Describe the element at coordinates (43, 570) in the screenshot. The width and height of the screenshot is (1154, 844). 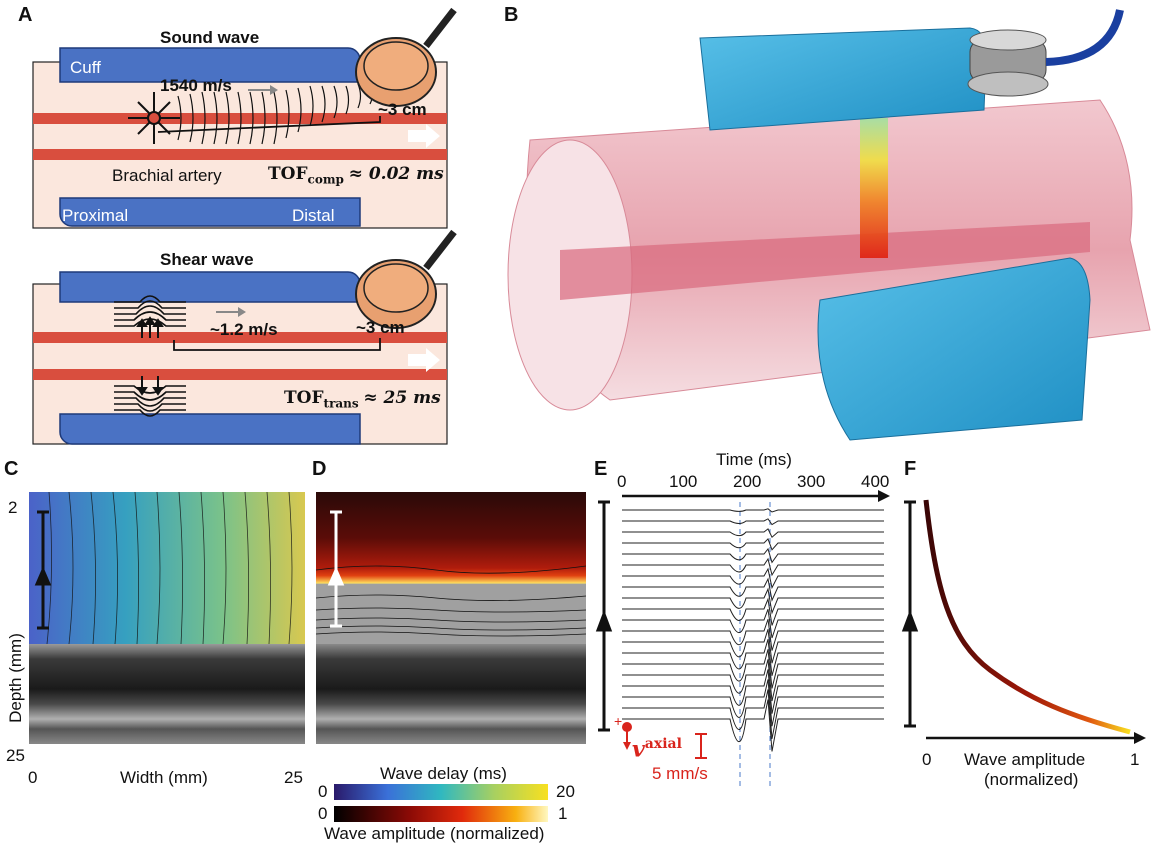
I see `depth-arrow` at that location.